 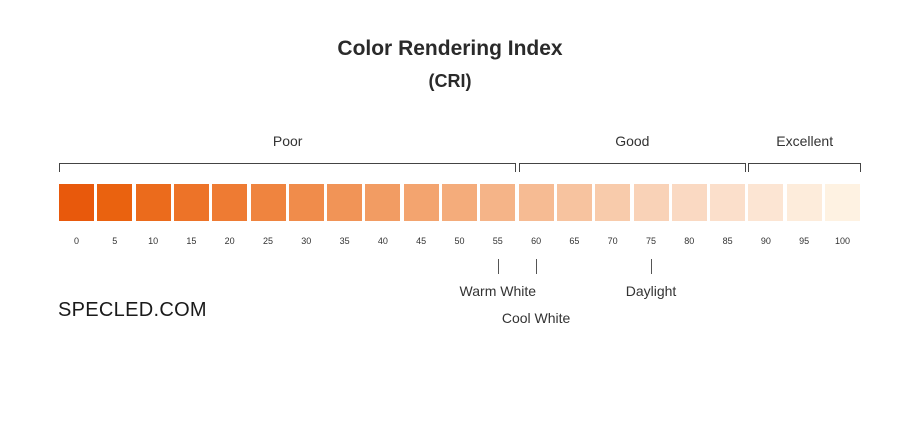 What do you see at coordinates (632, 167) in the screenshot?
I see `group-bracket-good` at bounding box center [632, 167].